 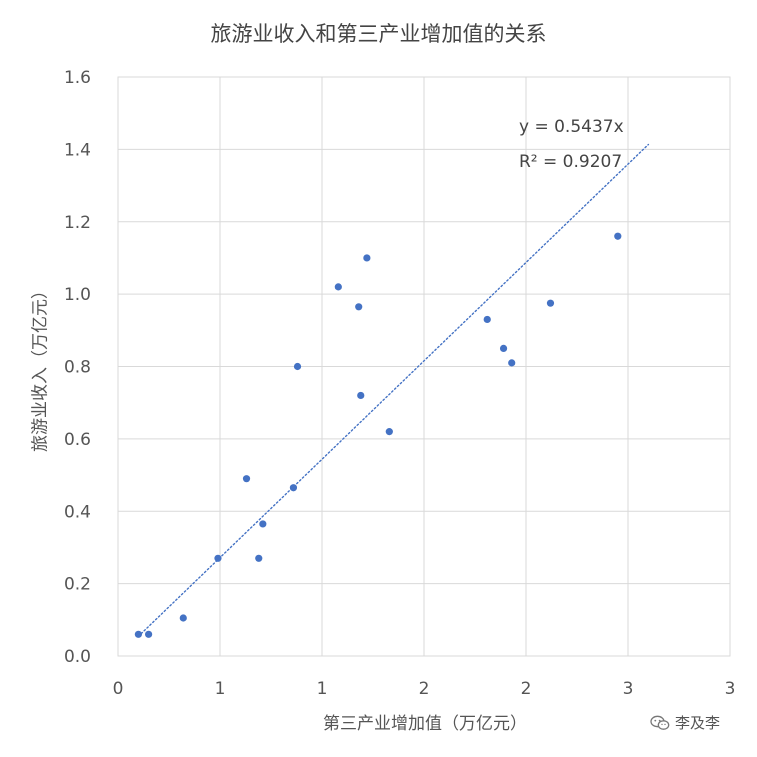 I want to click on y-tick-label: 1.0, so click(x=77, y=295).